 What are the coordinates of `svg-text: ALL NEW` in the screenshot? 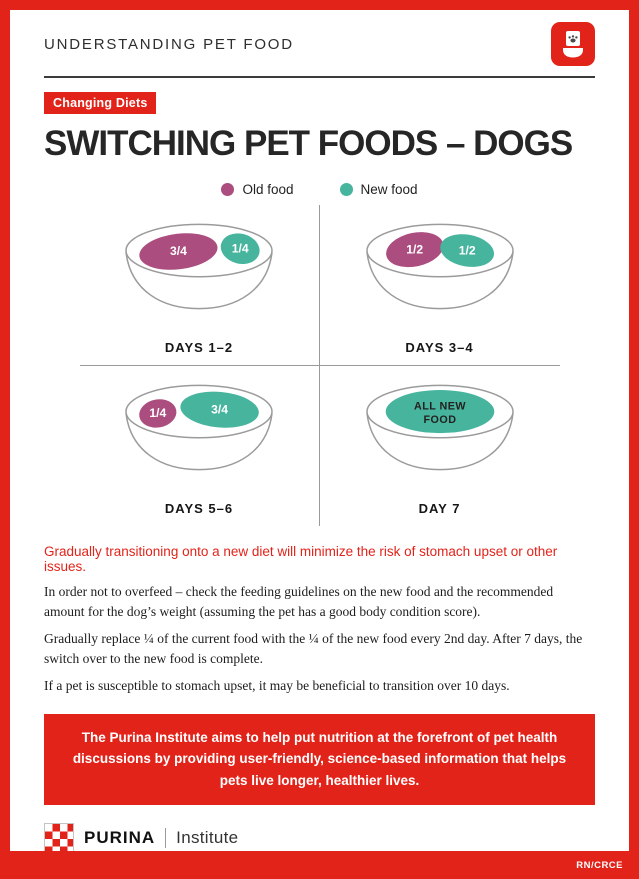 It's located at (439, 407).